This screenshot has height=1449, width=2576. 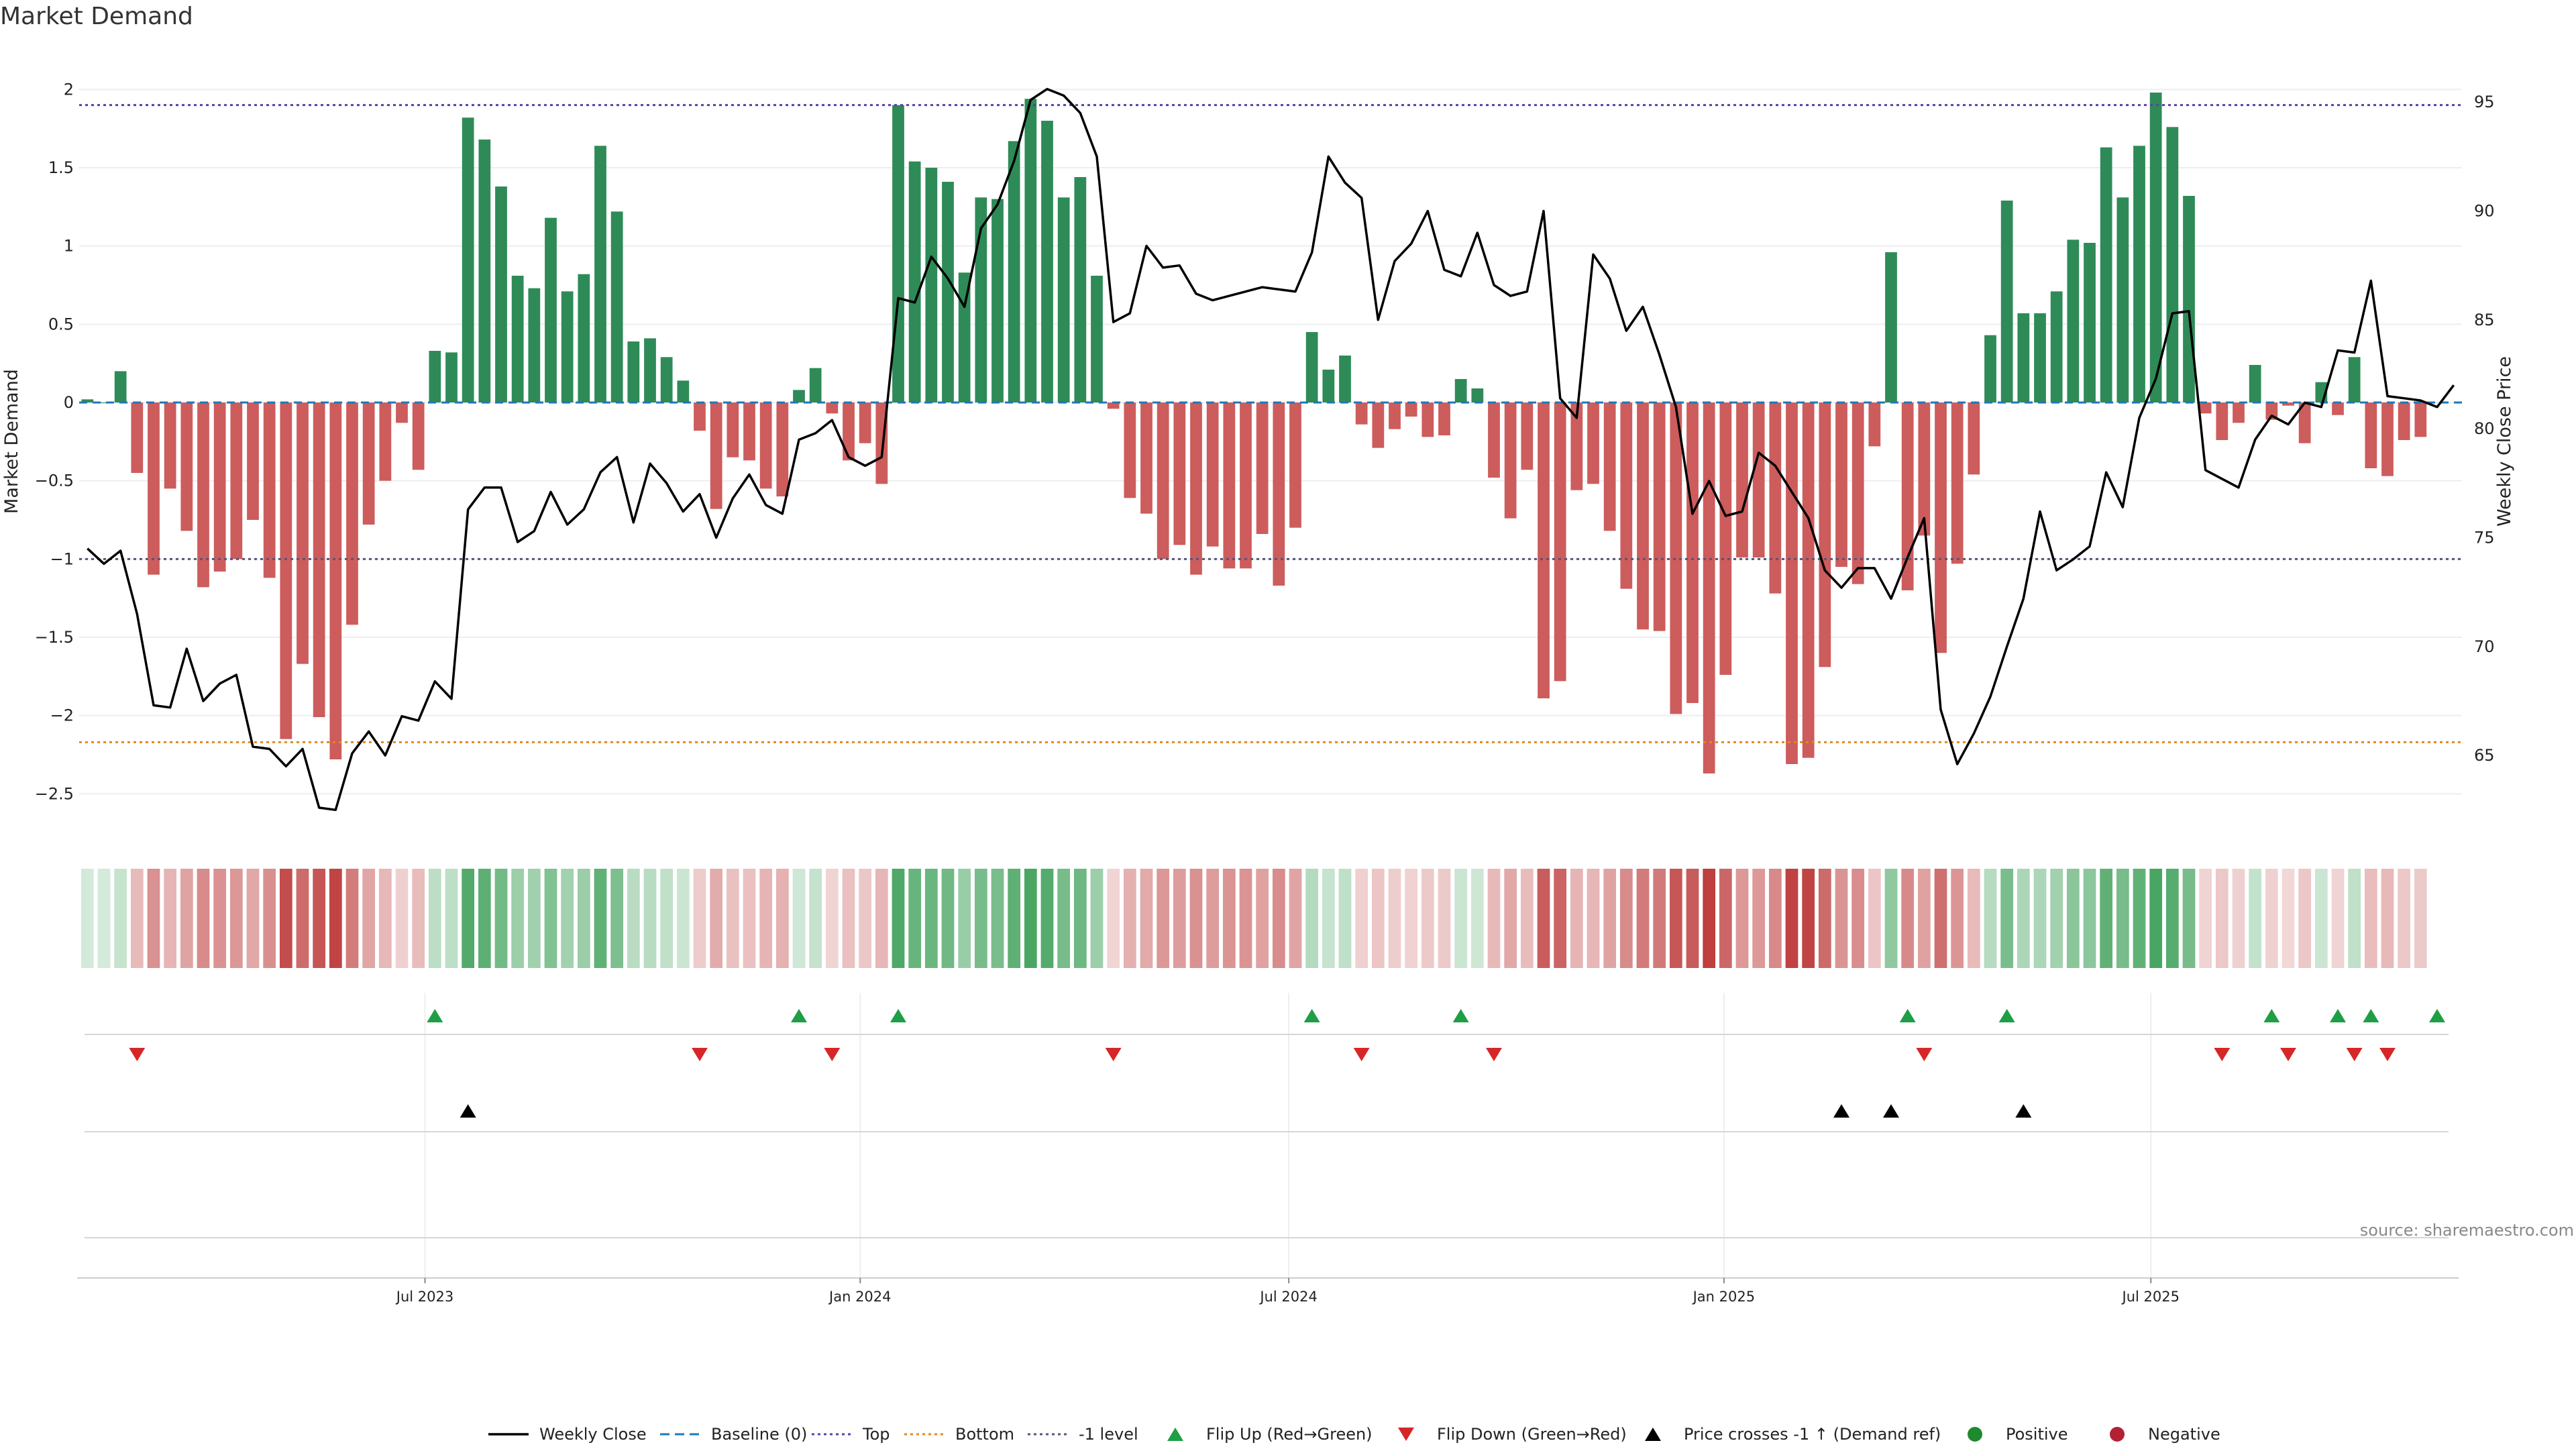 I want to click on x-tick-label: Jul 2025, so click(x=2150, y=1297).